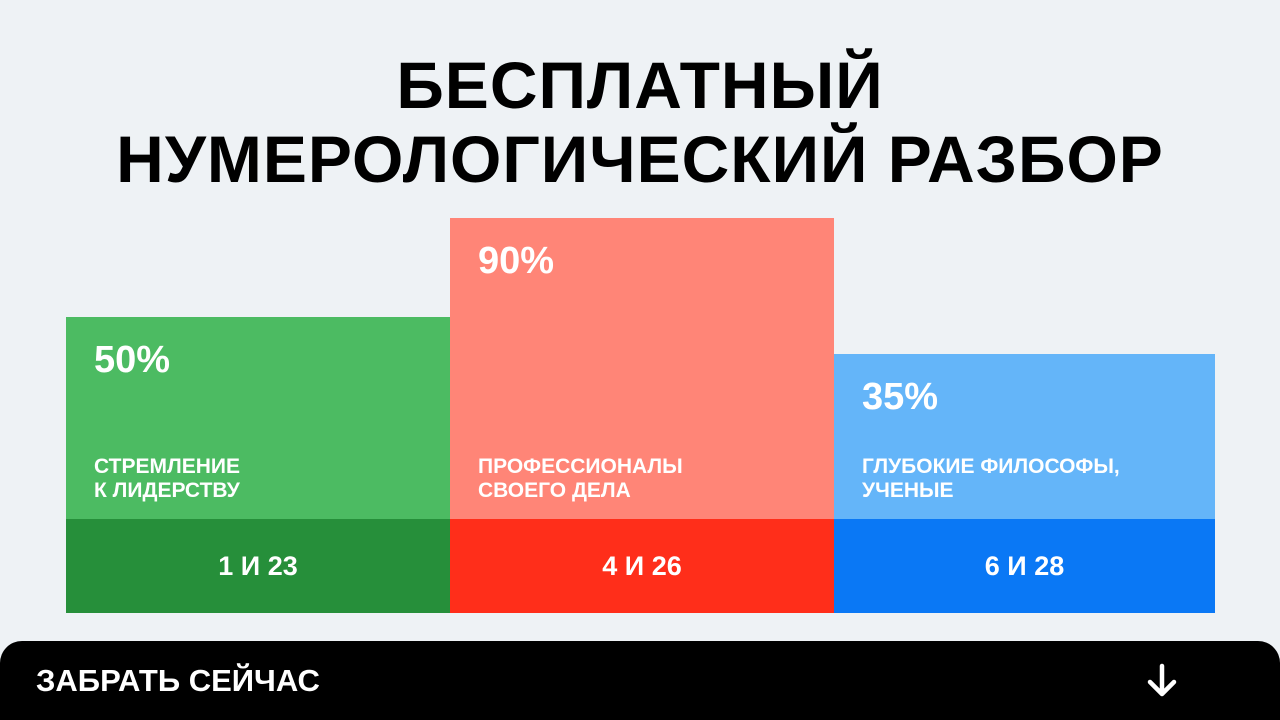 The width and height of the screenshot is (1280, 720). Describe the element at coordinates (580, 478) in the screenshot. I see `category-label: ПРОФЕССИОНАЛЫ СВОЕГО ДЕЛА` at that location.